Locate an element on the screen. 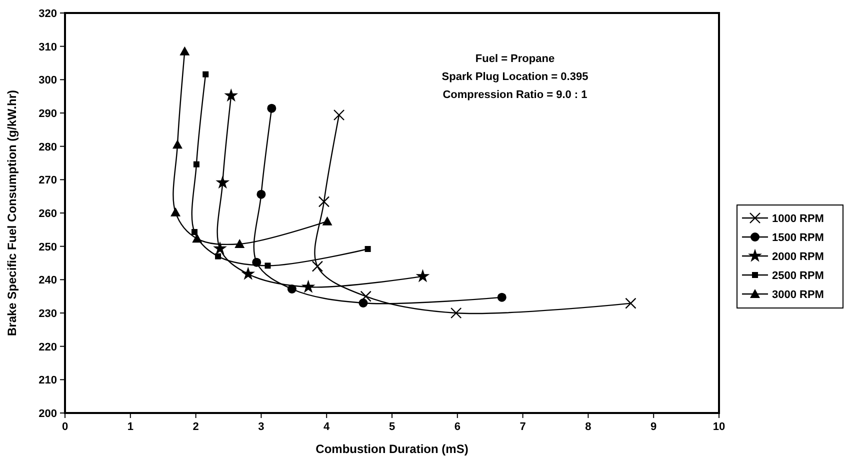 Image resolution: width=846 pixels, height=472 pixels. legend-label: 1500 RPM is located at coordinates (798, 238).